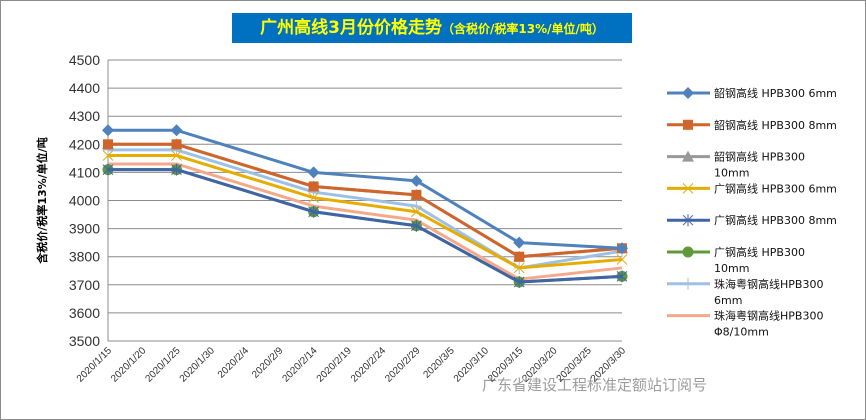 This screenshot has width=866, height=420. Describe the element at coordinates (736, 165) in the screenshot. I see `legend-item-3: 韶钢高线 HPB300 10mm` at that location.